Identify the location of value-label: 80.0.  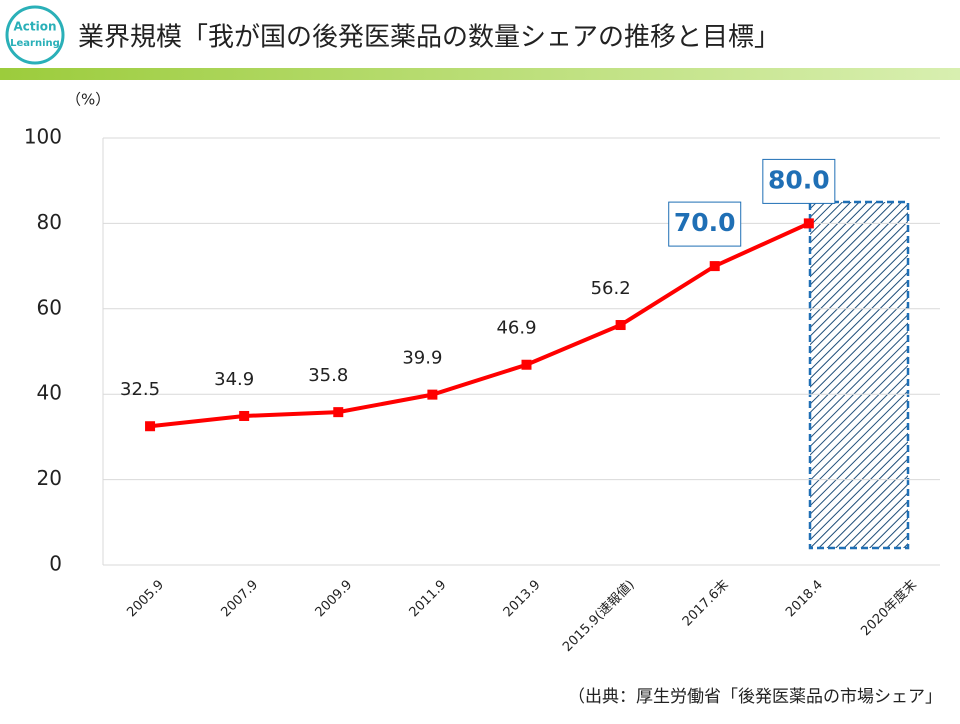
(799, 179).